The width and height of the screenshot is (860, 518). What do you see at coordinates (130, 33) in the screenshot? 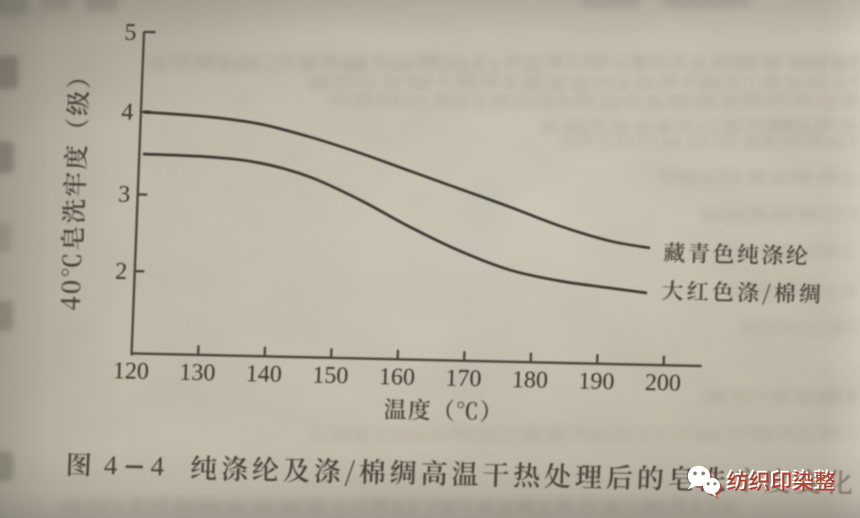
I see `svg-text: 5` at bounding box center [130, 33].